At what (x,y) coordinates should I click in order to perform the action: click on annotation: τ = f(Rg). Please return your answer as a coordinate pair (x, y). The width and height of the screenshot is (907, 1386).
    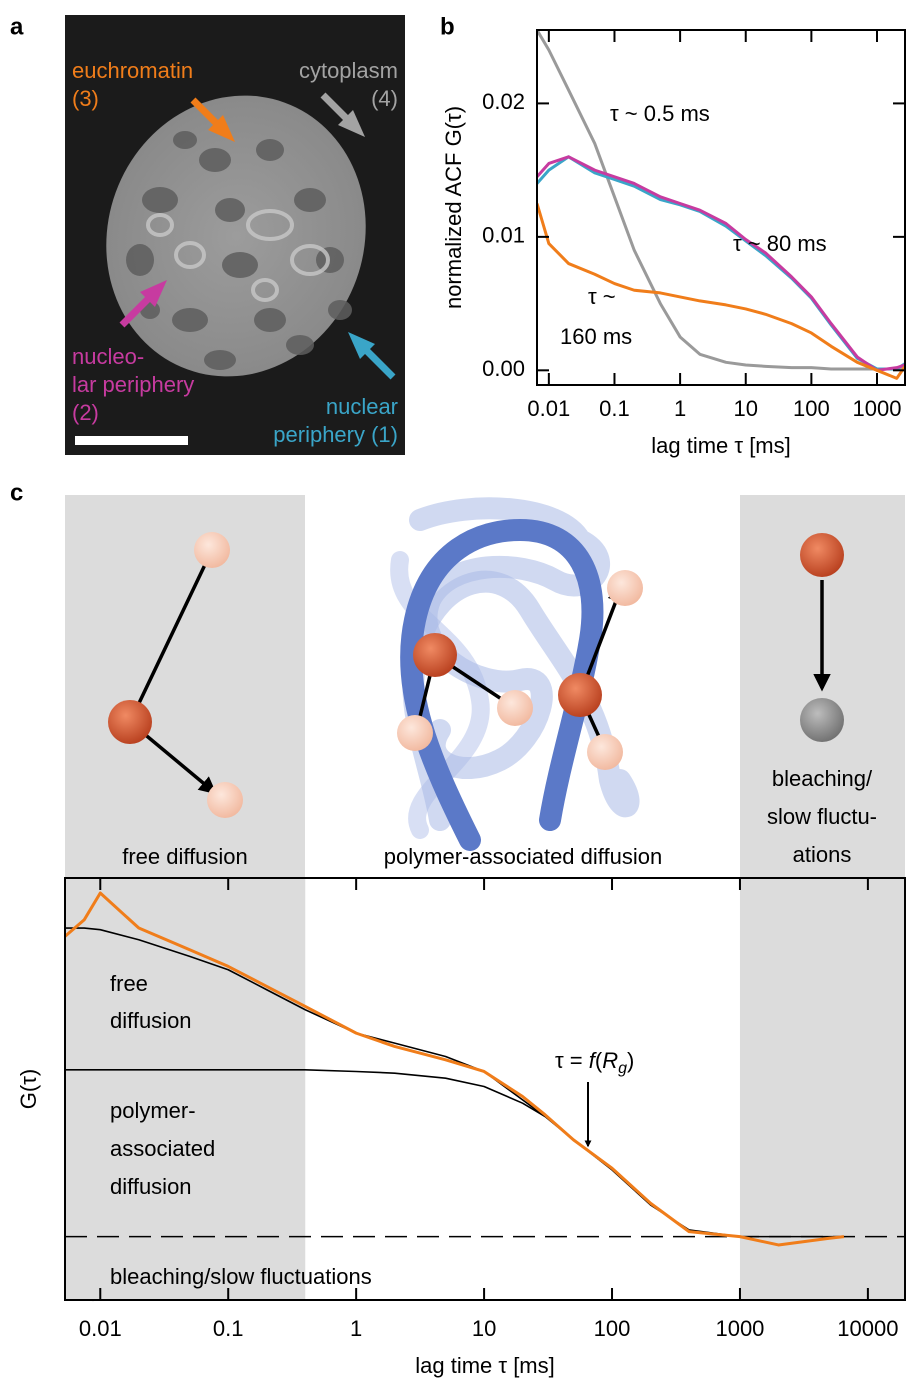
    Looking at the image, I should click on (594, 1062).